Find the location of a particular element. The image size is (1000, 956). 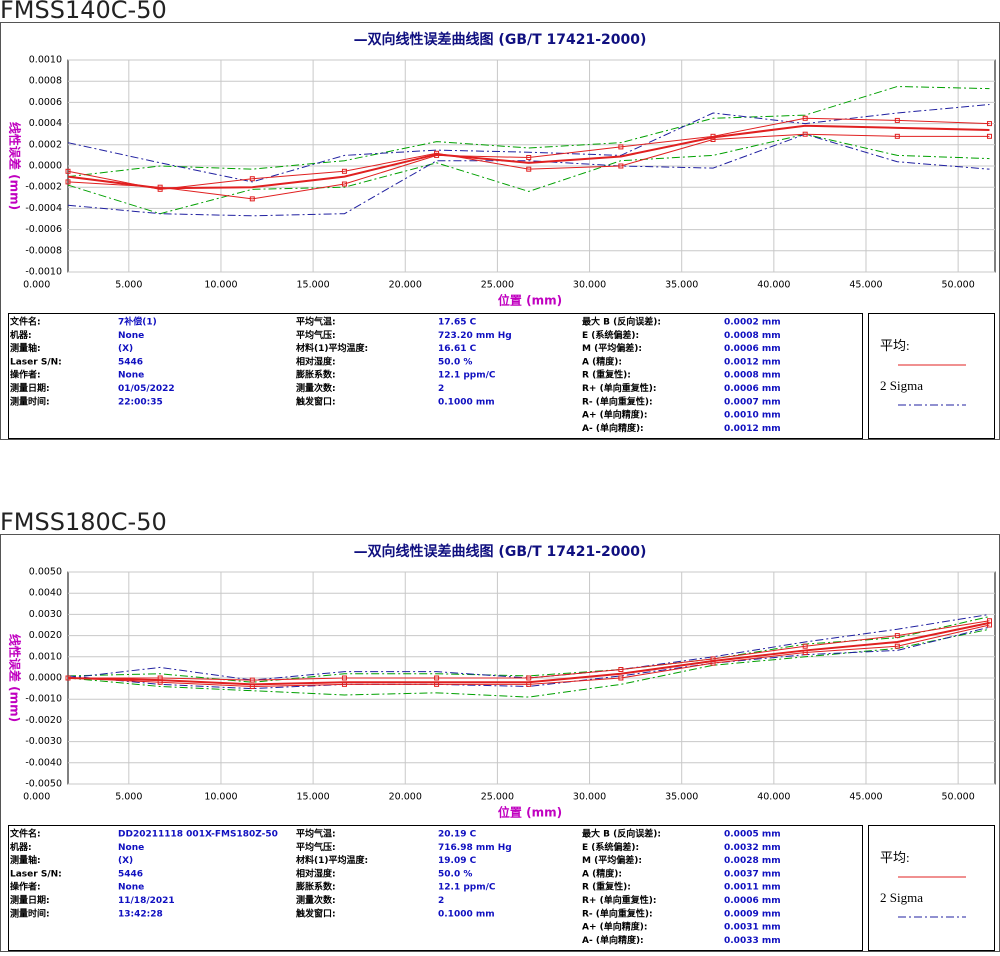

x-axis-label: 位置 (mm) is located at coordinates (530, 300).